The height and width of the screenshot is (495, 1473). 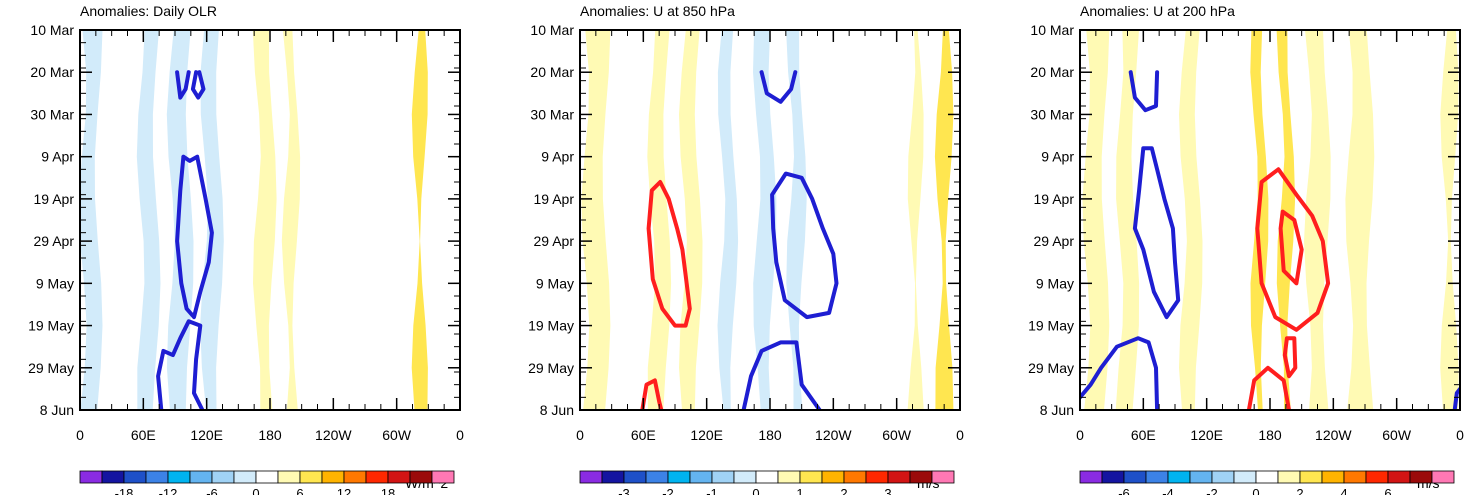 I want to click on u200-y-tick-label: 20 Mar, so click(x=1052, y=72).